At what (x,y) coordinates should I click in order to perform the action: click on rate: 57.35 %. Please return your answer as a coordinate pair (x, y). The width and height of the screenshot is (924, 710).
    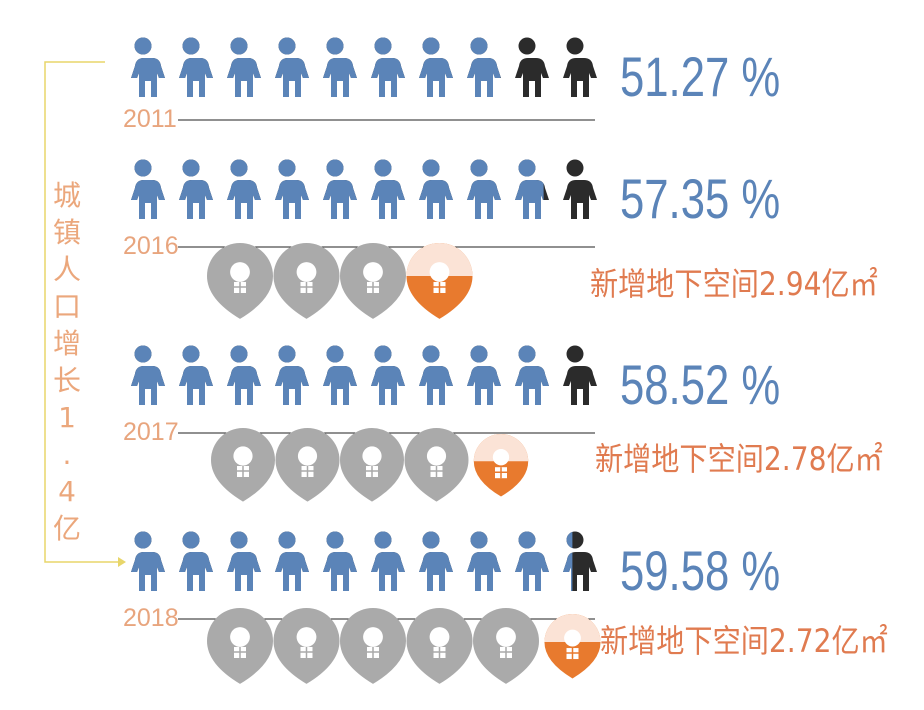
    Looking at the image, I should click on (700, 199).